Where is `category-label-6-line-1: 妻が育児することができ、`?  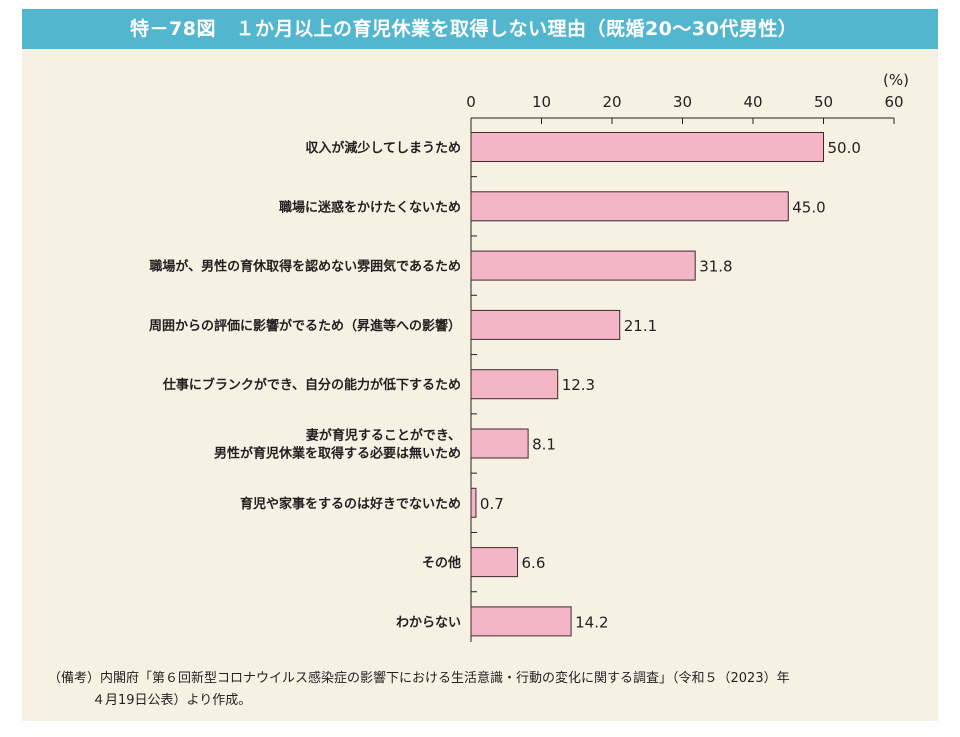 category-label-6-line-1: 妻が育児することができ、 is located at coordinates (383, 436).